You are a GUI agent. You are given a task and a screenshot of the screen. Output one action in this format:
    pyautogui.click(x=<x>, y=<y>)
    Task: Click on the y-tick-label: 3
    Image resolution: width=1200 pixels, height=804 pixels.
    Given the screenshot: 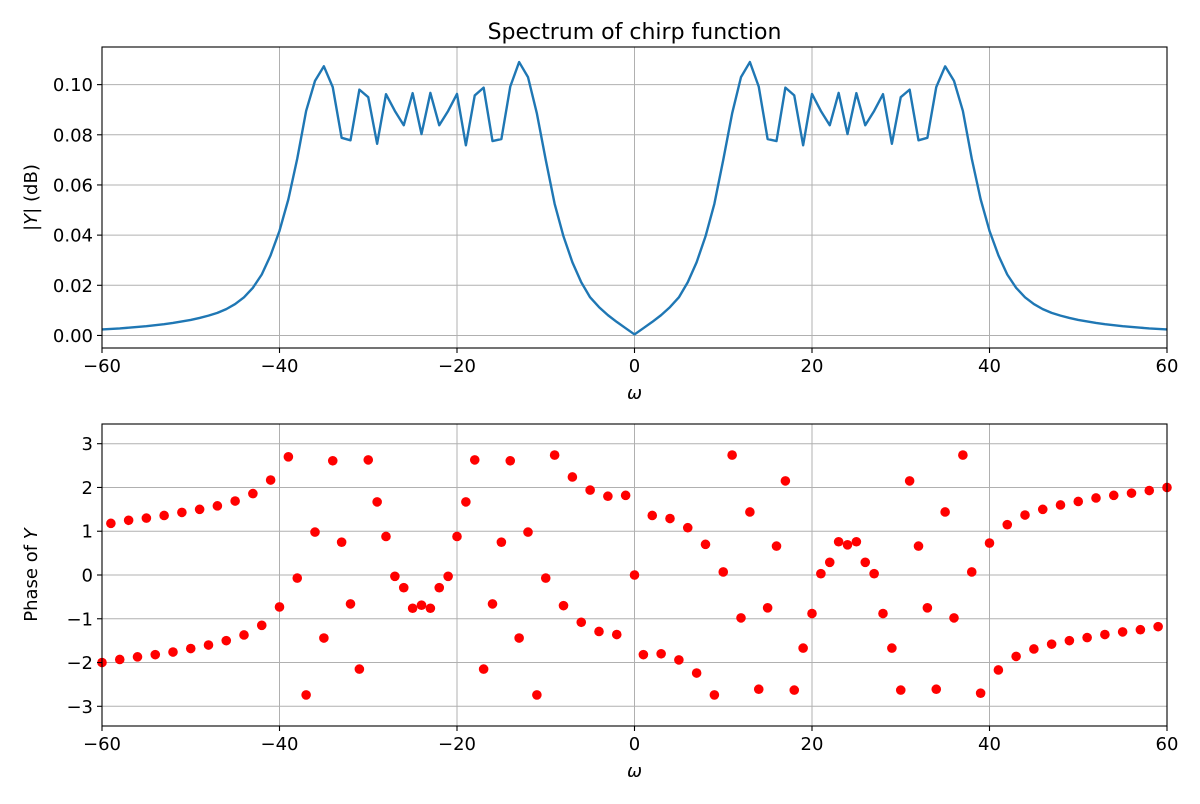 What is the action you would take?
    pyautogui.click(x=87, y=444)
    